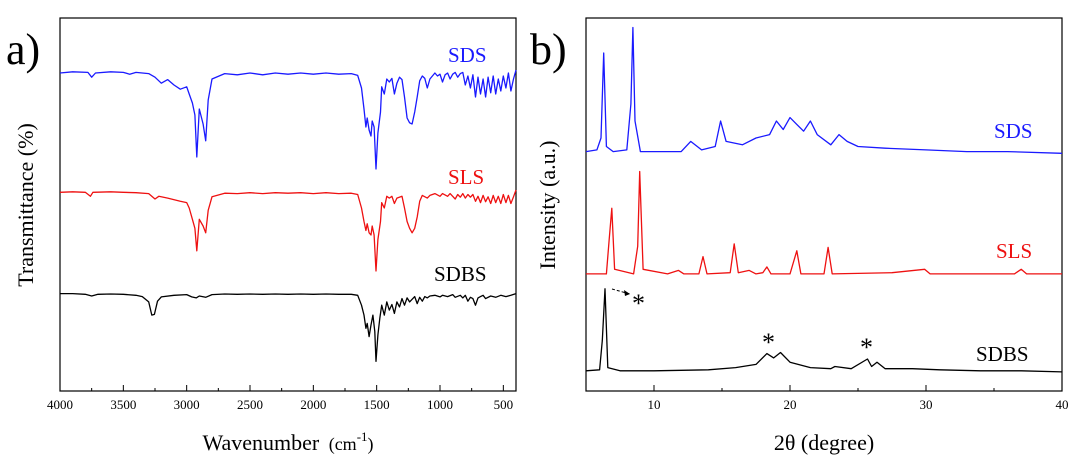 The height and width of the screenshot is (460, 1074). What do you see at coordinates (1013, 131) in the screenshot?
I see `panel-b-legend-sds: SDS` at bounding box center [1013, 131].